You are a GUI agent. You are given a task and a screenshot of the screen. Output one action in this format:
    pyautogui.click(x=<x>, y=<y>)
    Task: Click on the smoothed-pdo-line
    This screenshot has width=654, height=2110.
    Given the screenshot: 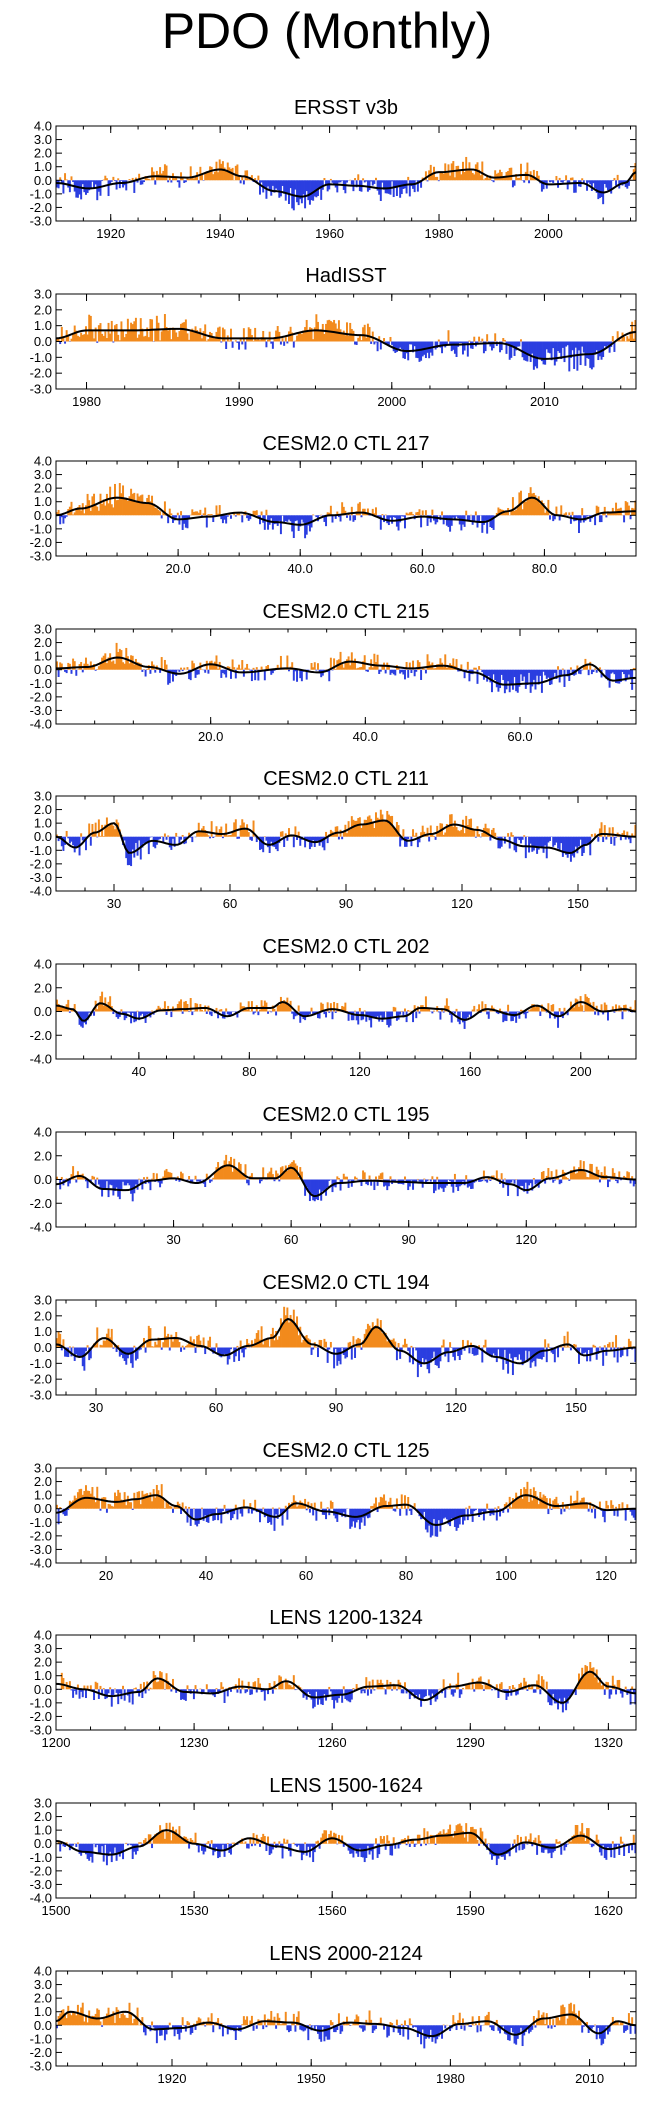 What is the action you would take?
    pyautogui.click(x=346, y=183)
    